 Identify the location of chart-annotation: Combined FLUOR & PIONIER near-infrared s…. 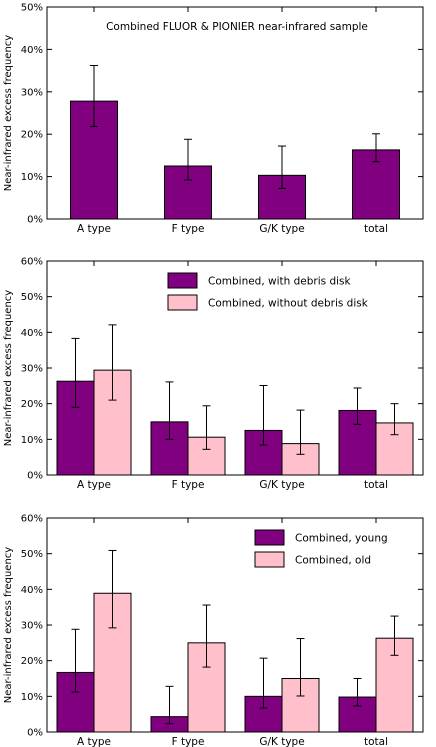
(237, 27).